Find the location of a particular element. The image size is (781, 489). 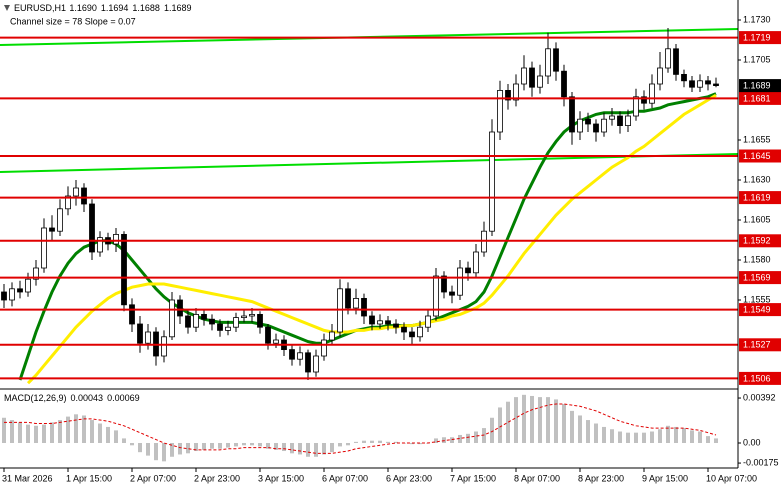

macd-value: 0.00043 is located at coordinates (87, 398).